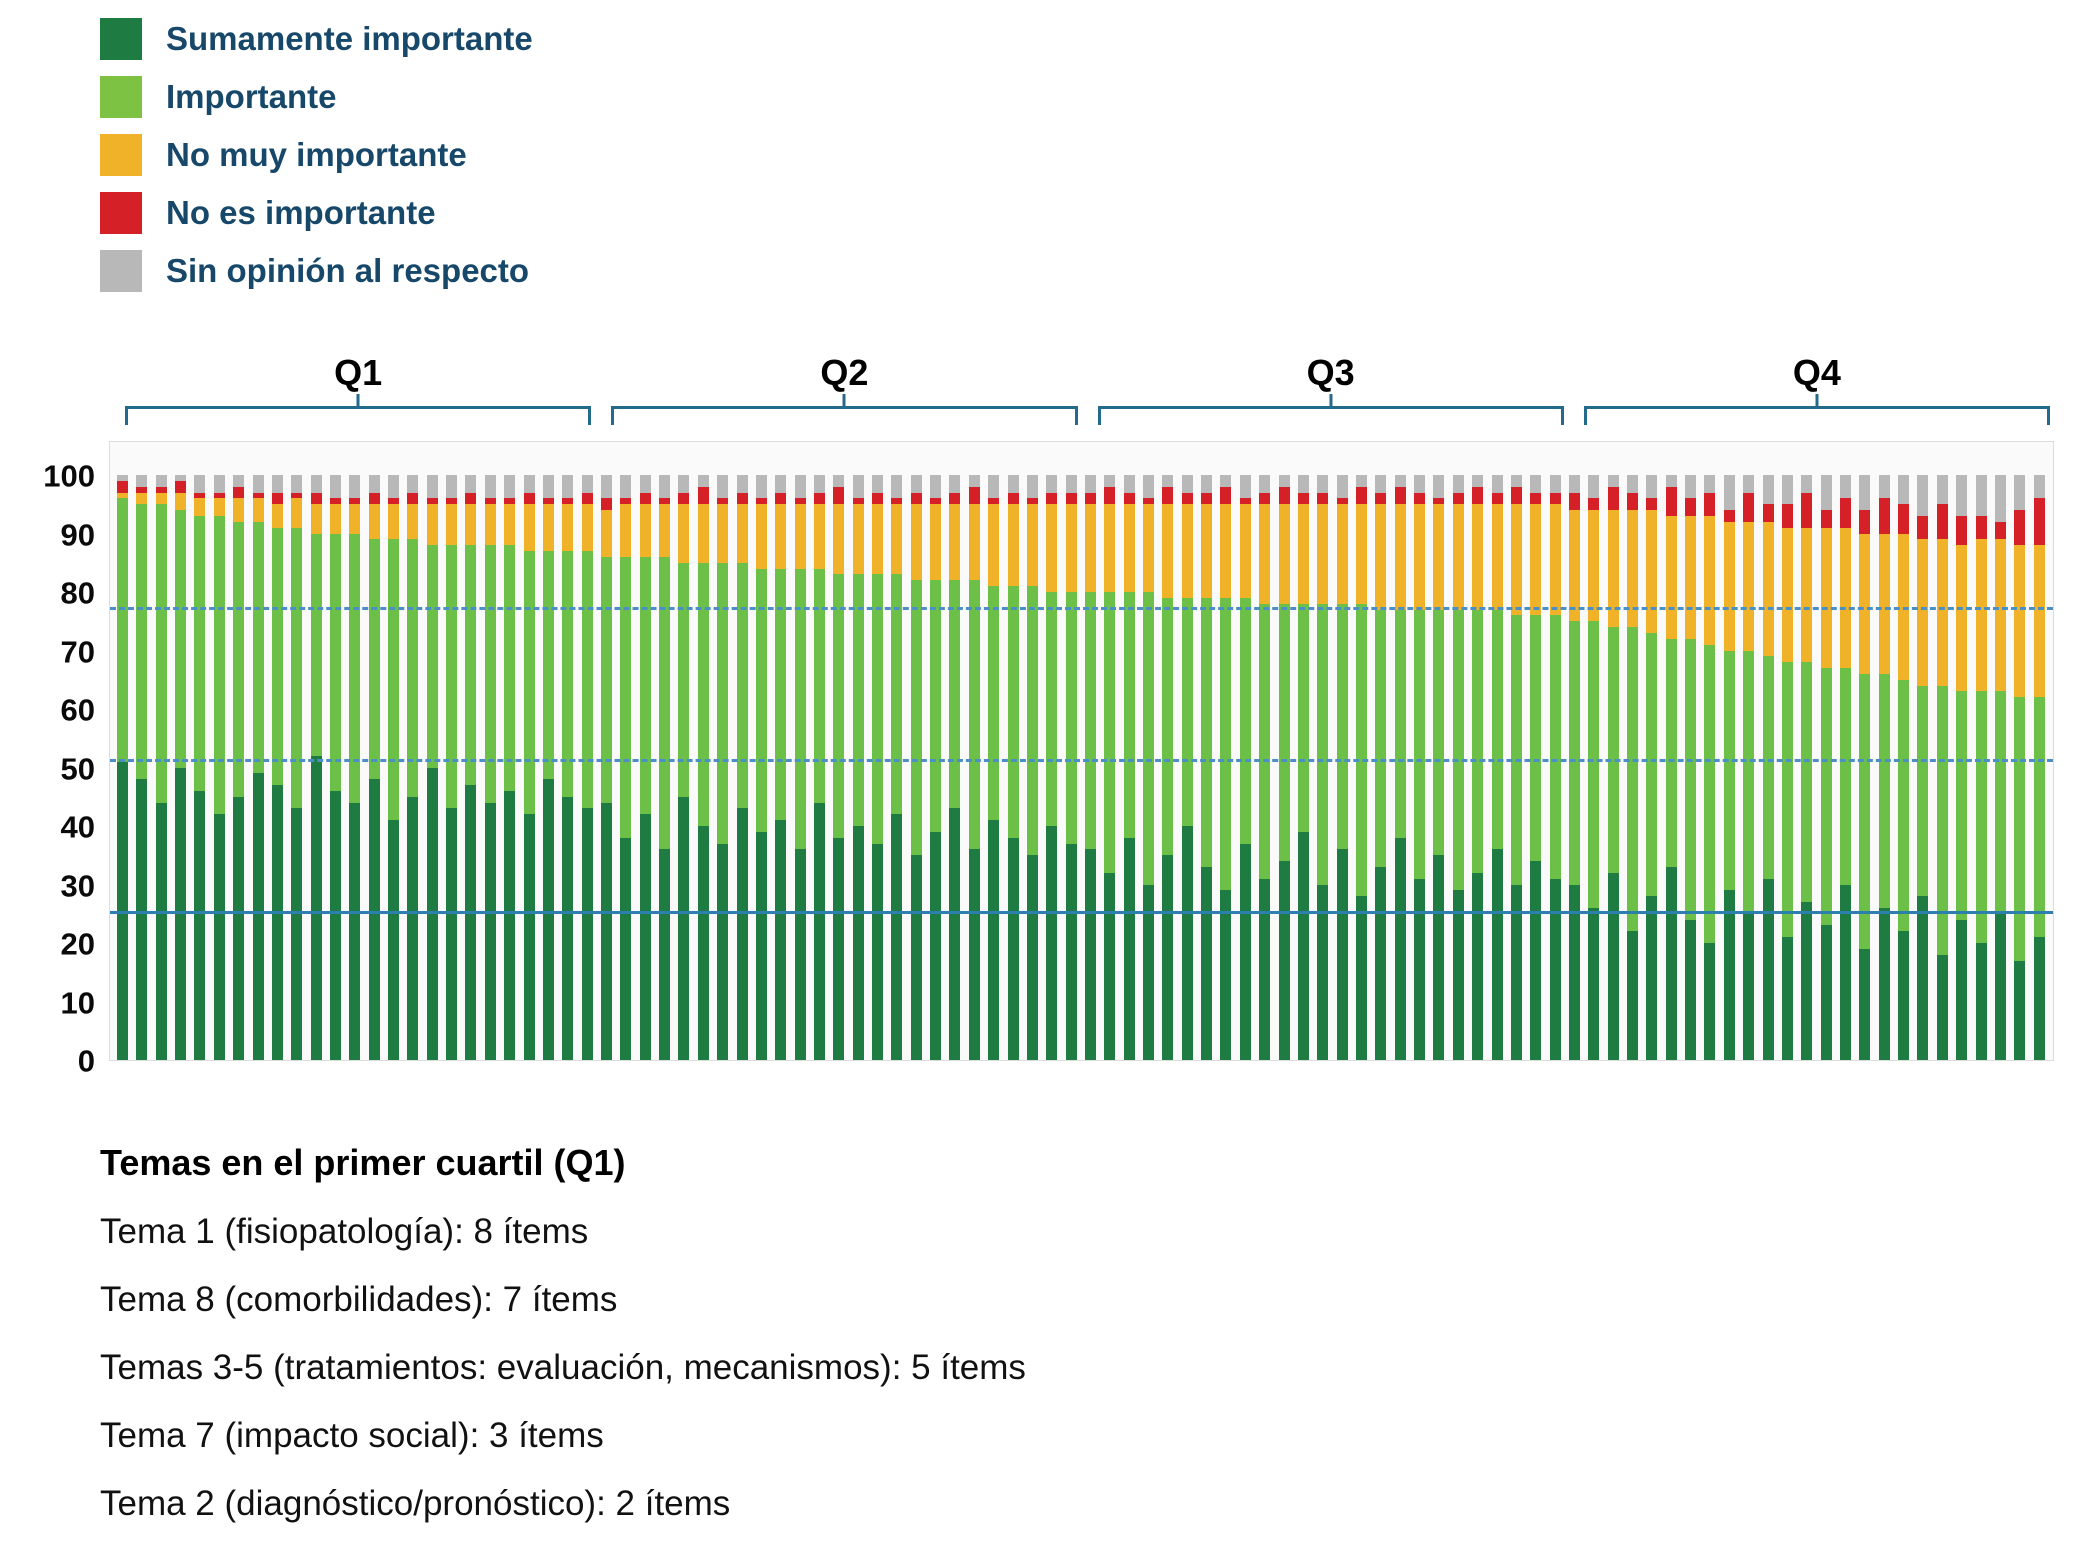 This screenshot has width=2095, height=1567. Describe the element at coordinates (77, 651) in the screenshot. I see `y-axis-tick-label: 70` at that location.